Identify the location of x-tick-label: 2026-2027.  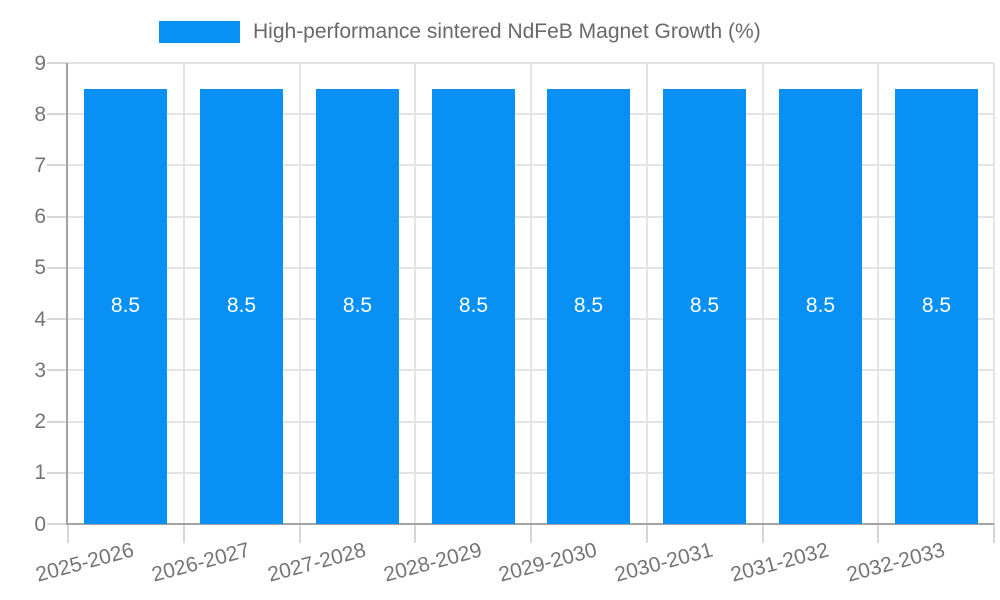
(201, 562).